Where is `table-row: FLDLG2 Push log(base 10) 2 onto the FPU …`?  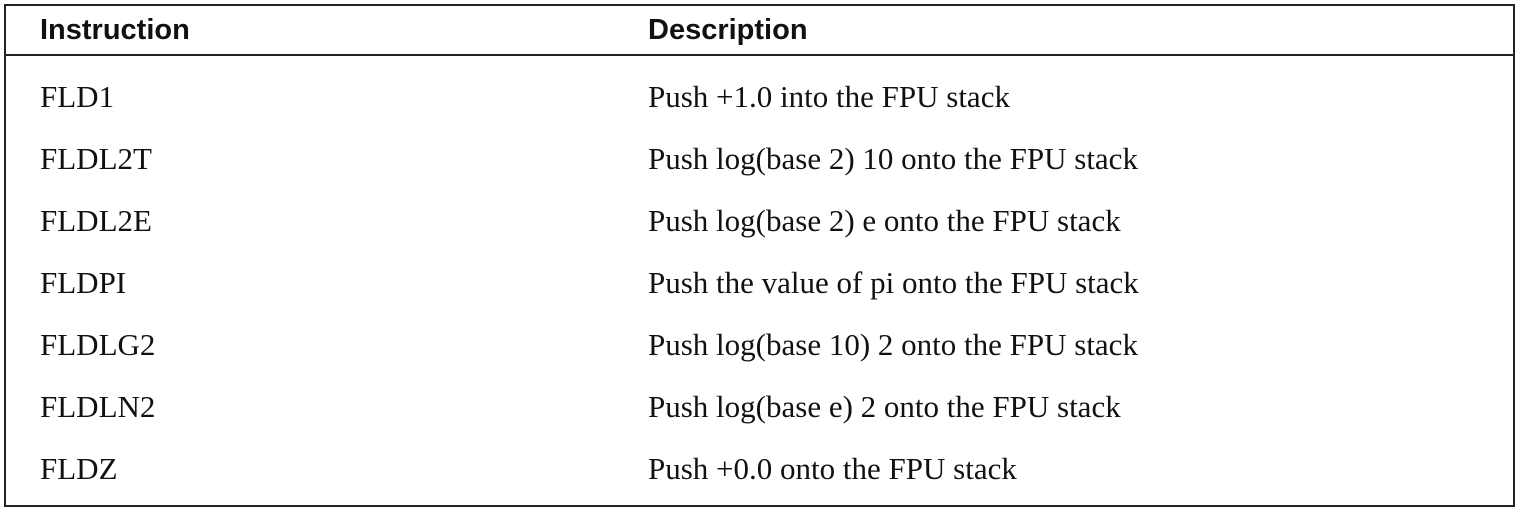 table-row: FLDLG2 Push log(base 10) 2 onto the FPU … is located at coordinates (759, 356).